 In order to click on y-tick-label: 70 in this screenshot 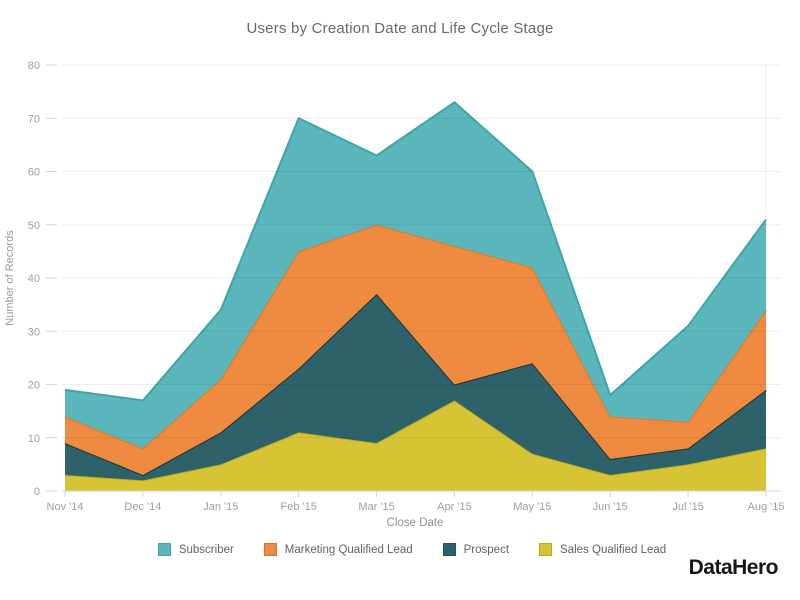, I will do `click(34, 119)`.